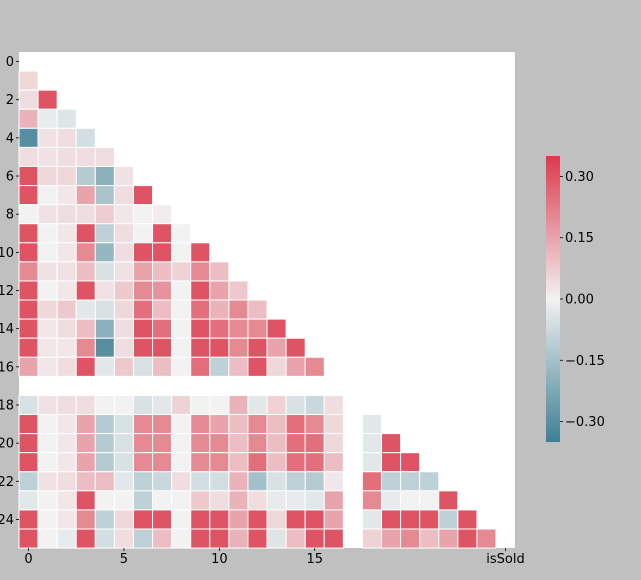 The width and height of the screenshot is (641, 580). Describe the element at coordinates (505, 559) in the screenshot. I see `x-tick-label: isSold` at that location.